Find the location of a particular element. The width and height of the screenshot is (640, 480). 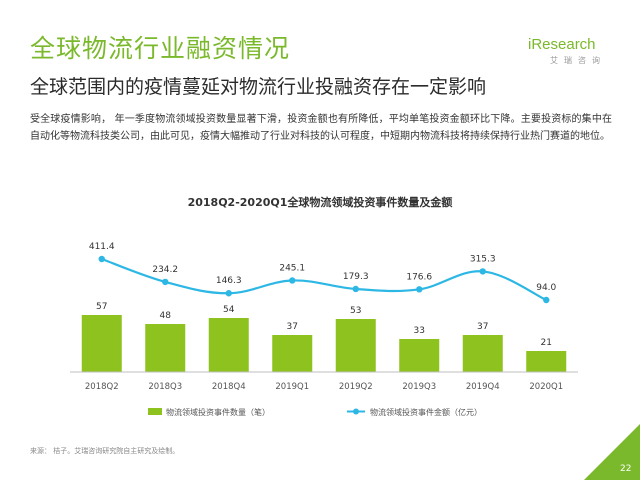

bar-value-label: 21 is located at coordinates (546, 343).